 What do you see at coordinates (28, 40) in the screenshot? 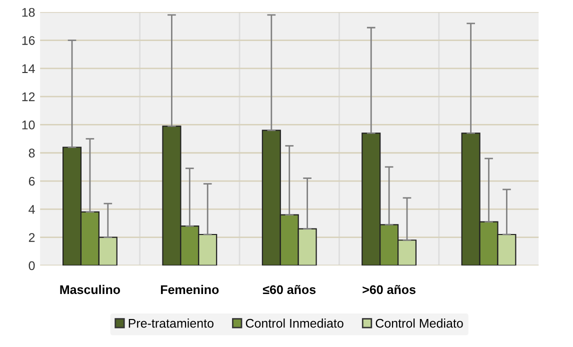
I see `y-tick-label: 16` at bounding box center [28, 40].